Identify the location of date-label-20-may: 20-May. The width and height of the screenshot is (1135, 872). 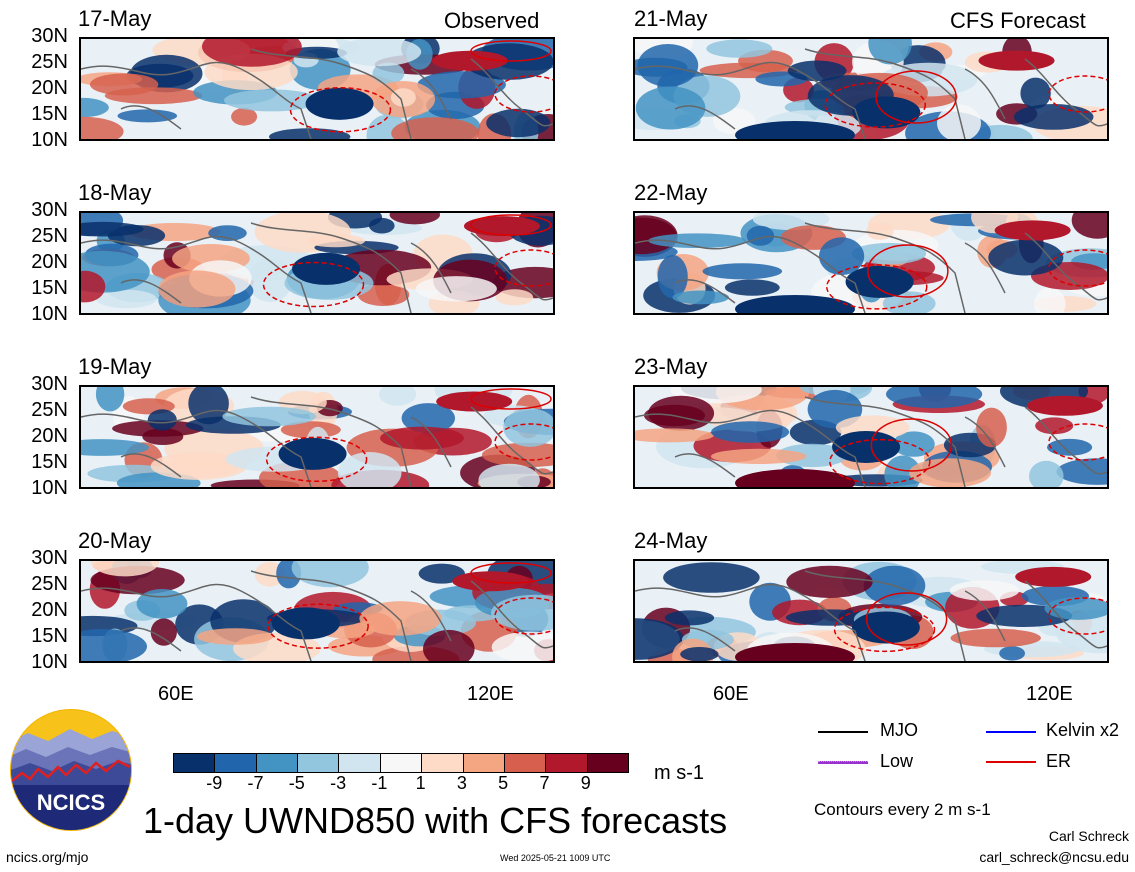
(115, 540).